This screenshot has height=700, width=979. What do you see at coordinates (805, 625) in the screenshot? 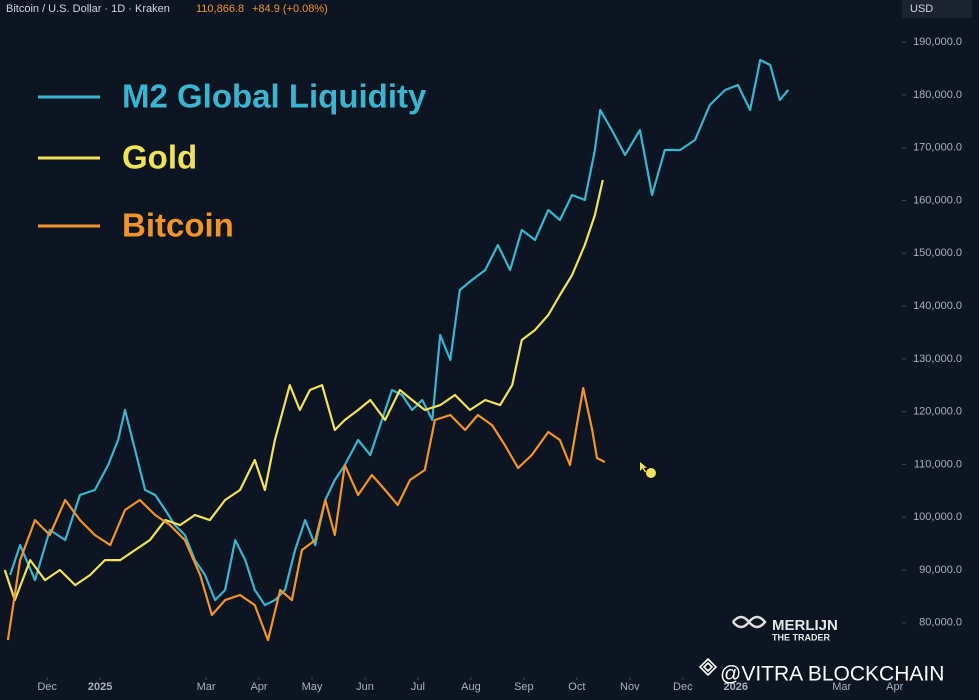
I see `brand: MERLIJN` at bounding box center [805, 625].